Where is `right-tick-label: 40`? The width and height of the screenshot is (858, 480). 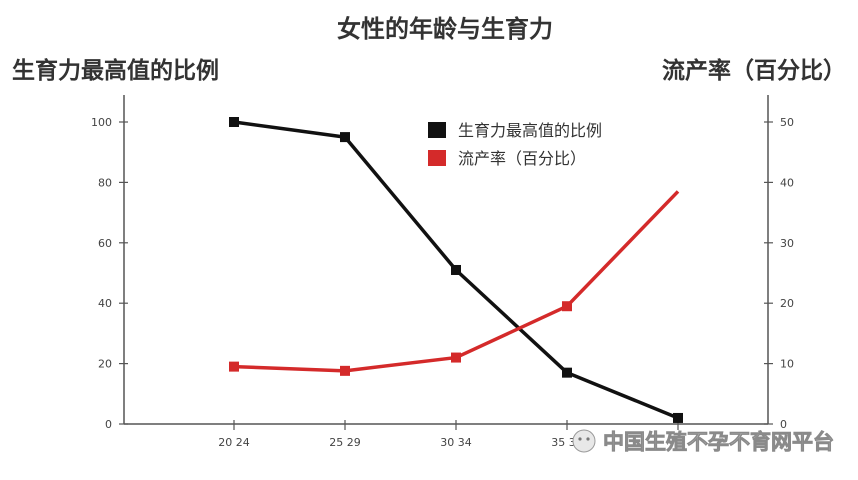
right-tick-label: 40 is located at coordinates (787, 182).